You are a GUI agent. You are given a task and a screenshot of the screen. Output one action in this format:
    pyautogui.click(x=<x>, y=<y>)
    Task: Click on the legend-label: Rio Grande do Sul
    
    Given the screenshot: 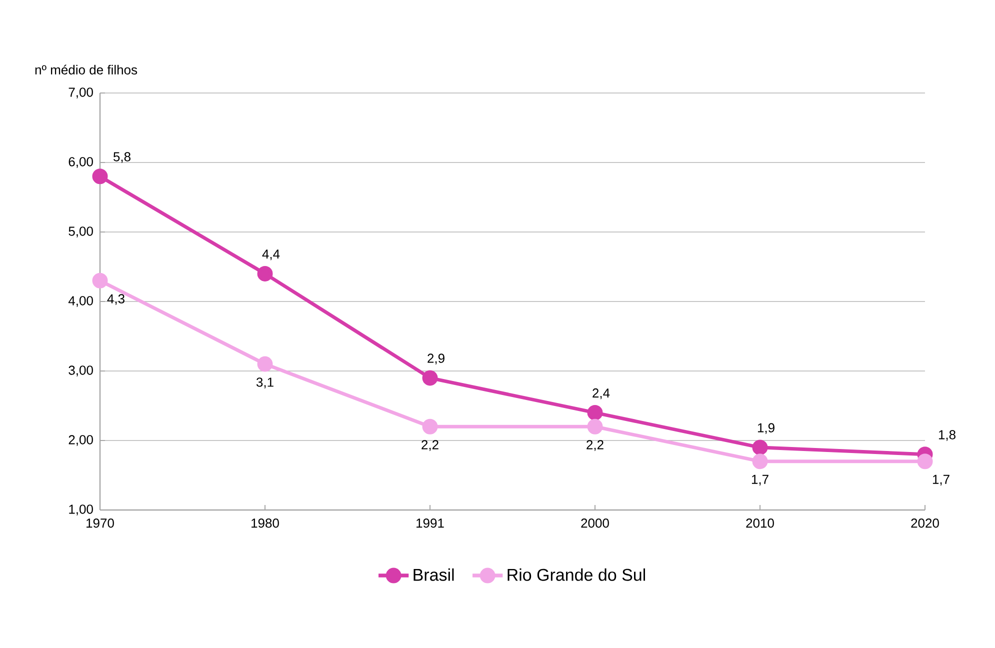 What is the action you would take?
    pyautogui.click(x=577, y=574)
    